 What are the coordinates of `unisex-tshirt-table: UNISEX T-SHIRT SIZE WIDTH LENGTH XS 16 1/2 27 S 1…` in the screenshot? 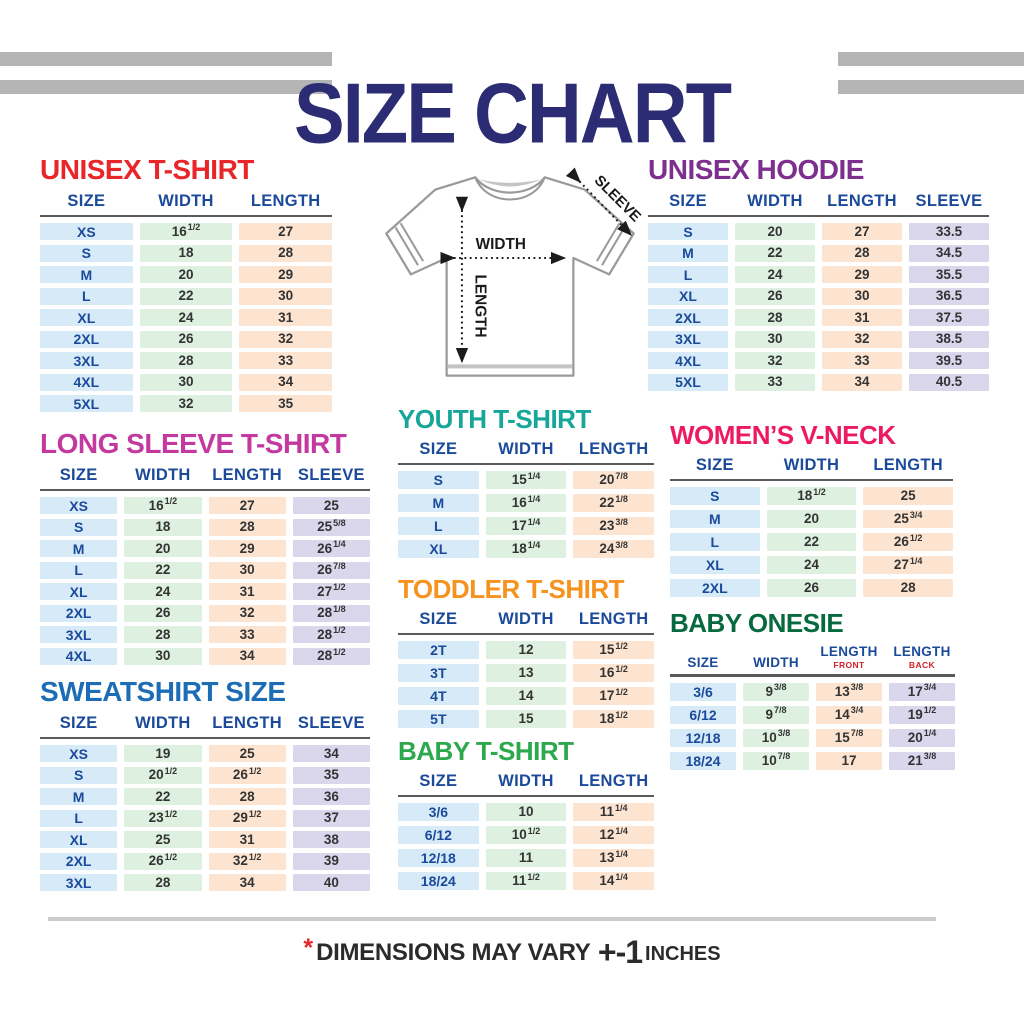 It's located at (186, 286).